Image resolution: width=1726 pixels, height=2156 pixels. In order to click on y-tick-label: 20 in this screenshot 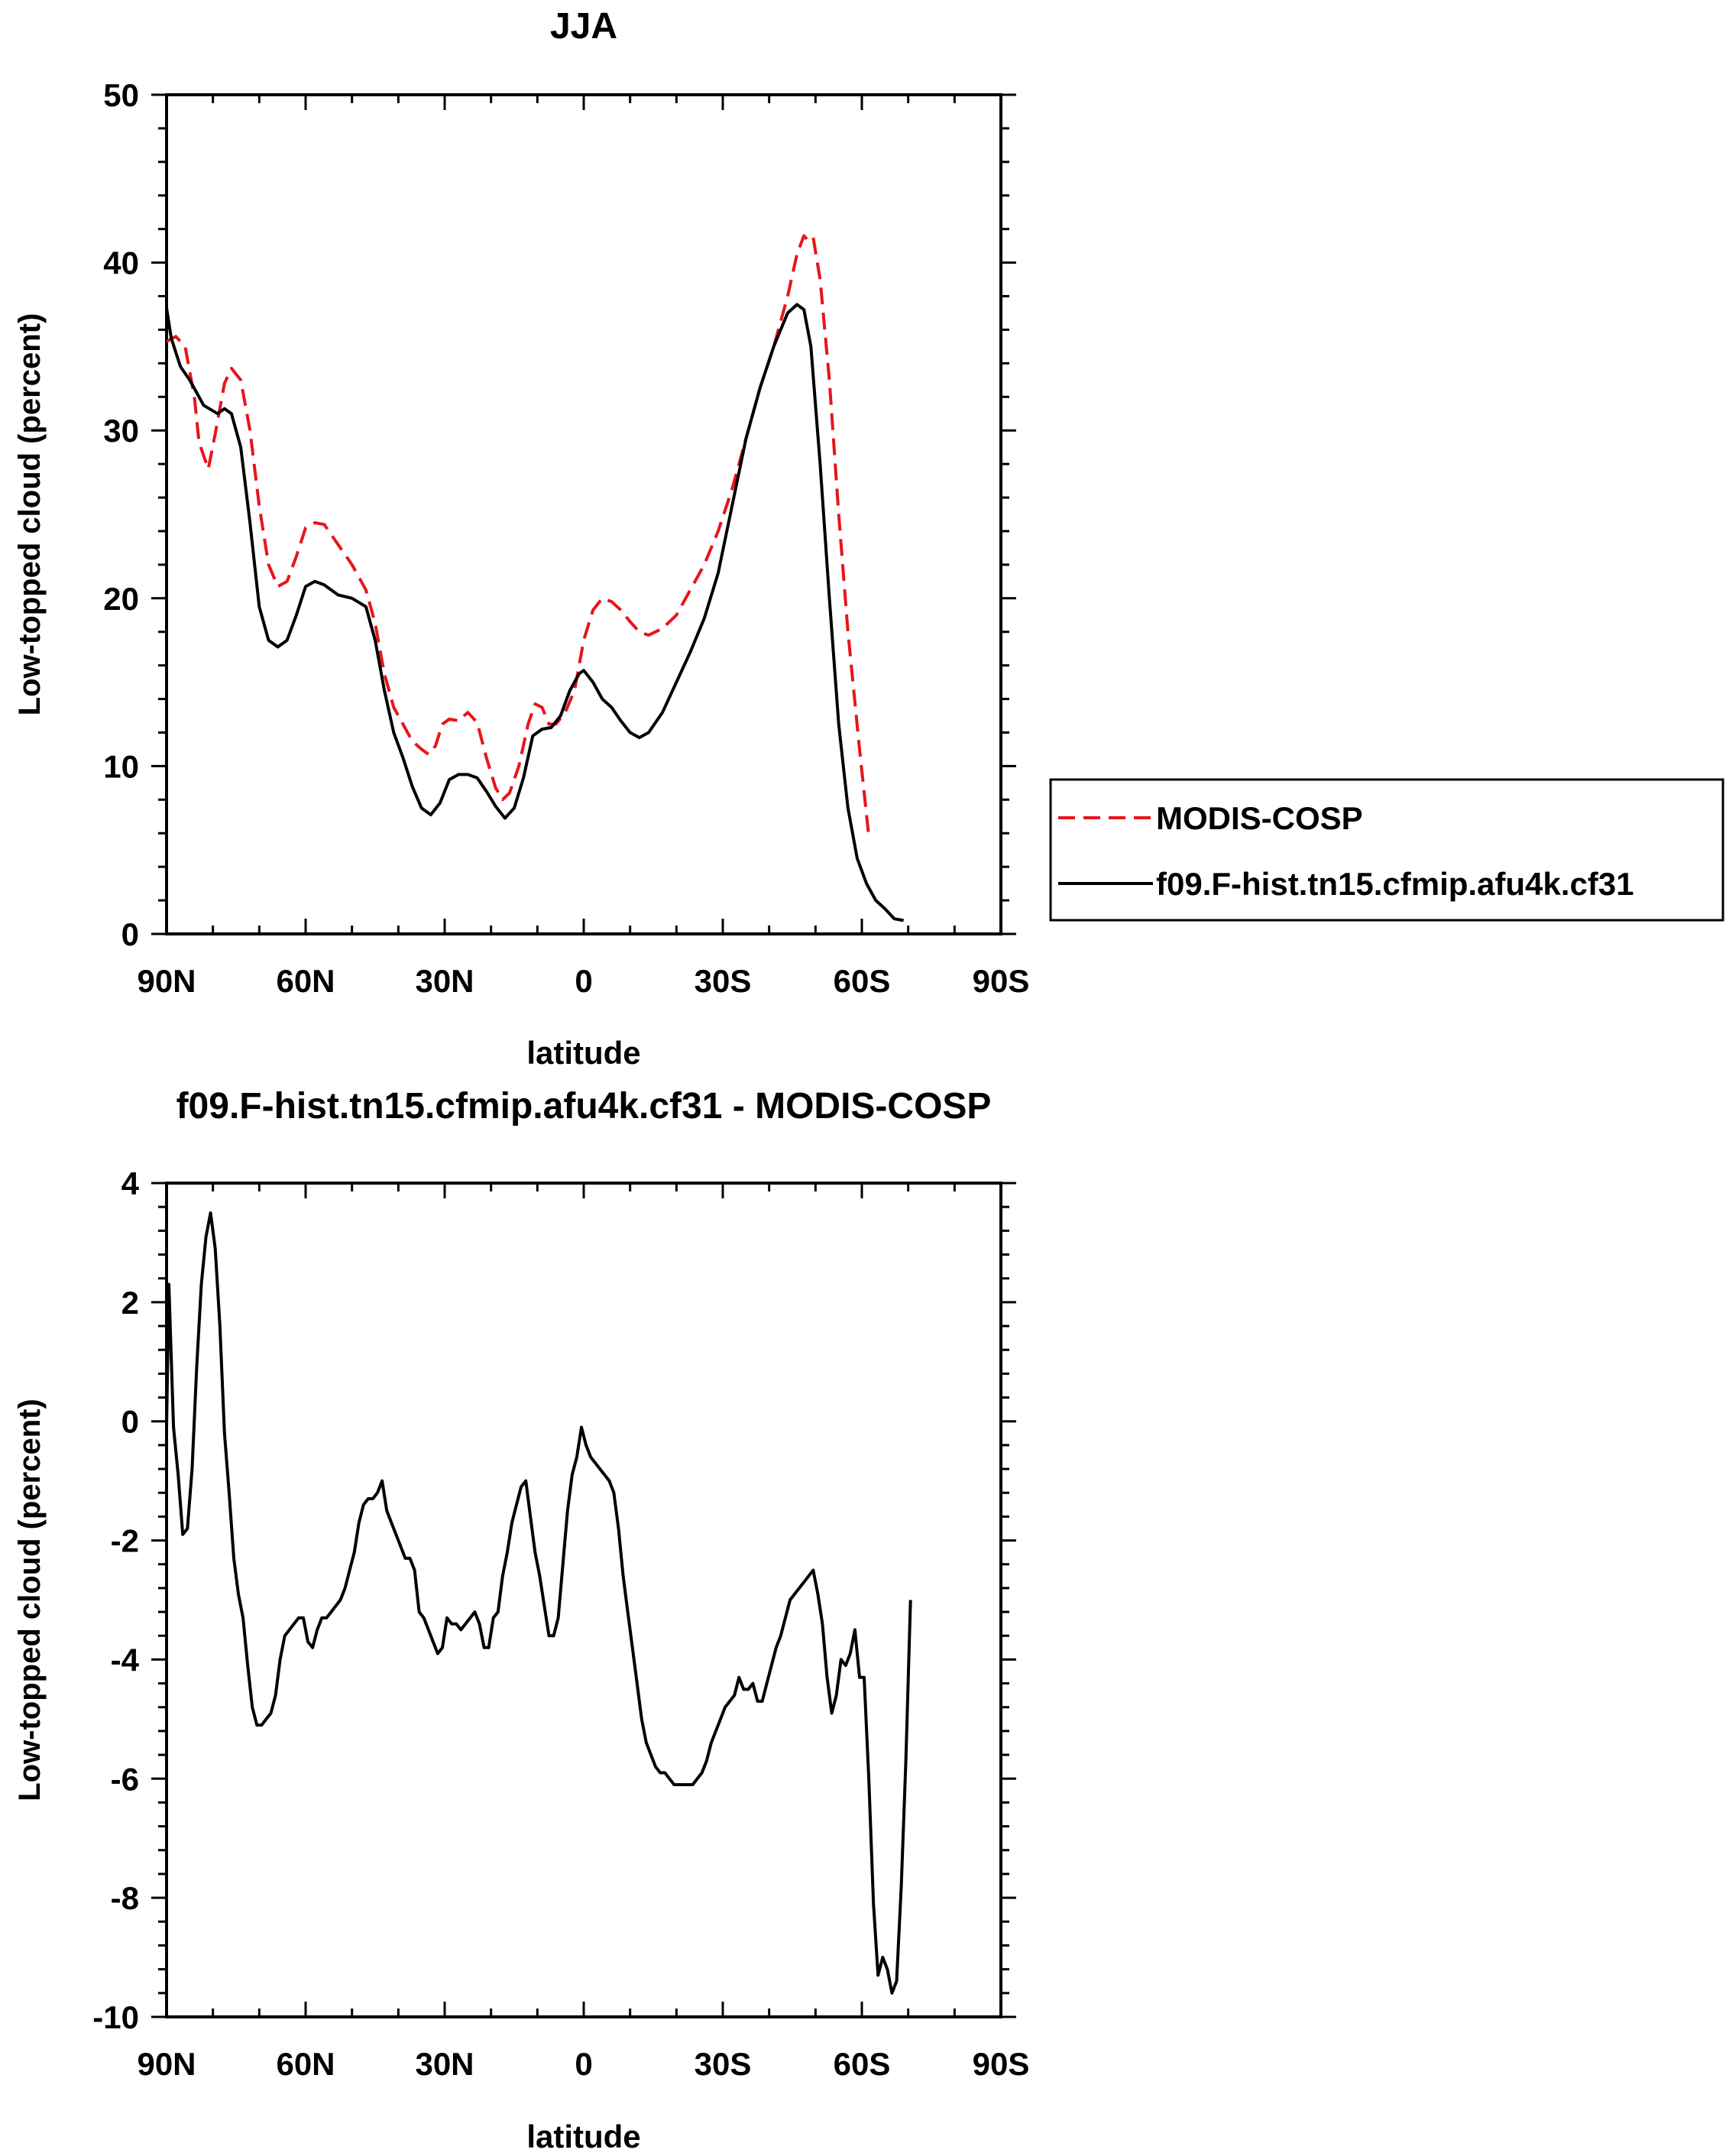, I will do `click(121, 599)`.